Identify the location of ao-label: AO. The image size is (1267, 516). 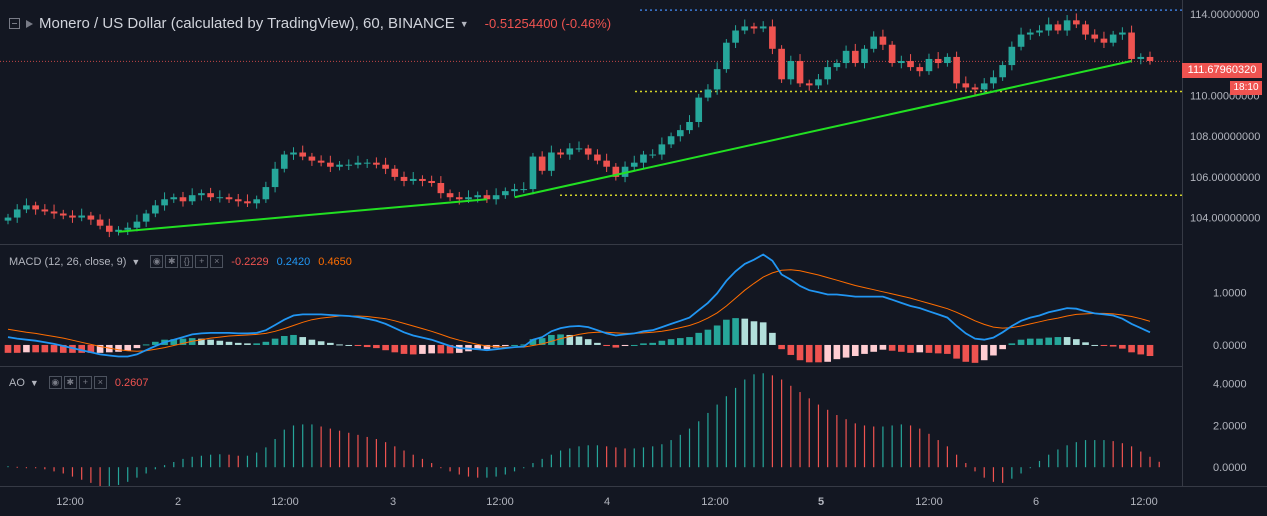
(17, 382).